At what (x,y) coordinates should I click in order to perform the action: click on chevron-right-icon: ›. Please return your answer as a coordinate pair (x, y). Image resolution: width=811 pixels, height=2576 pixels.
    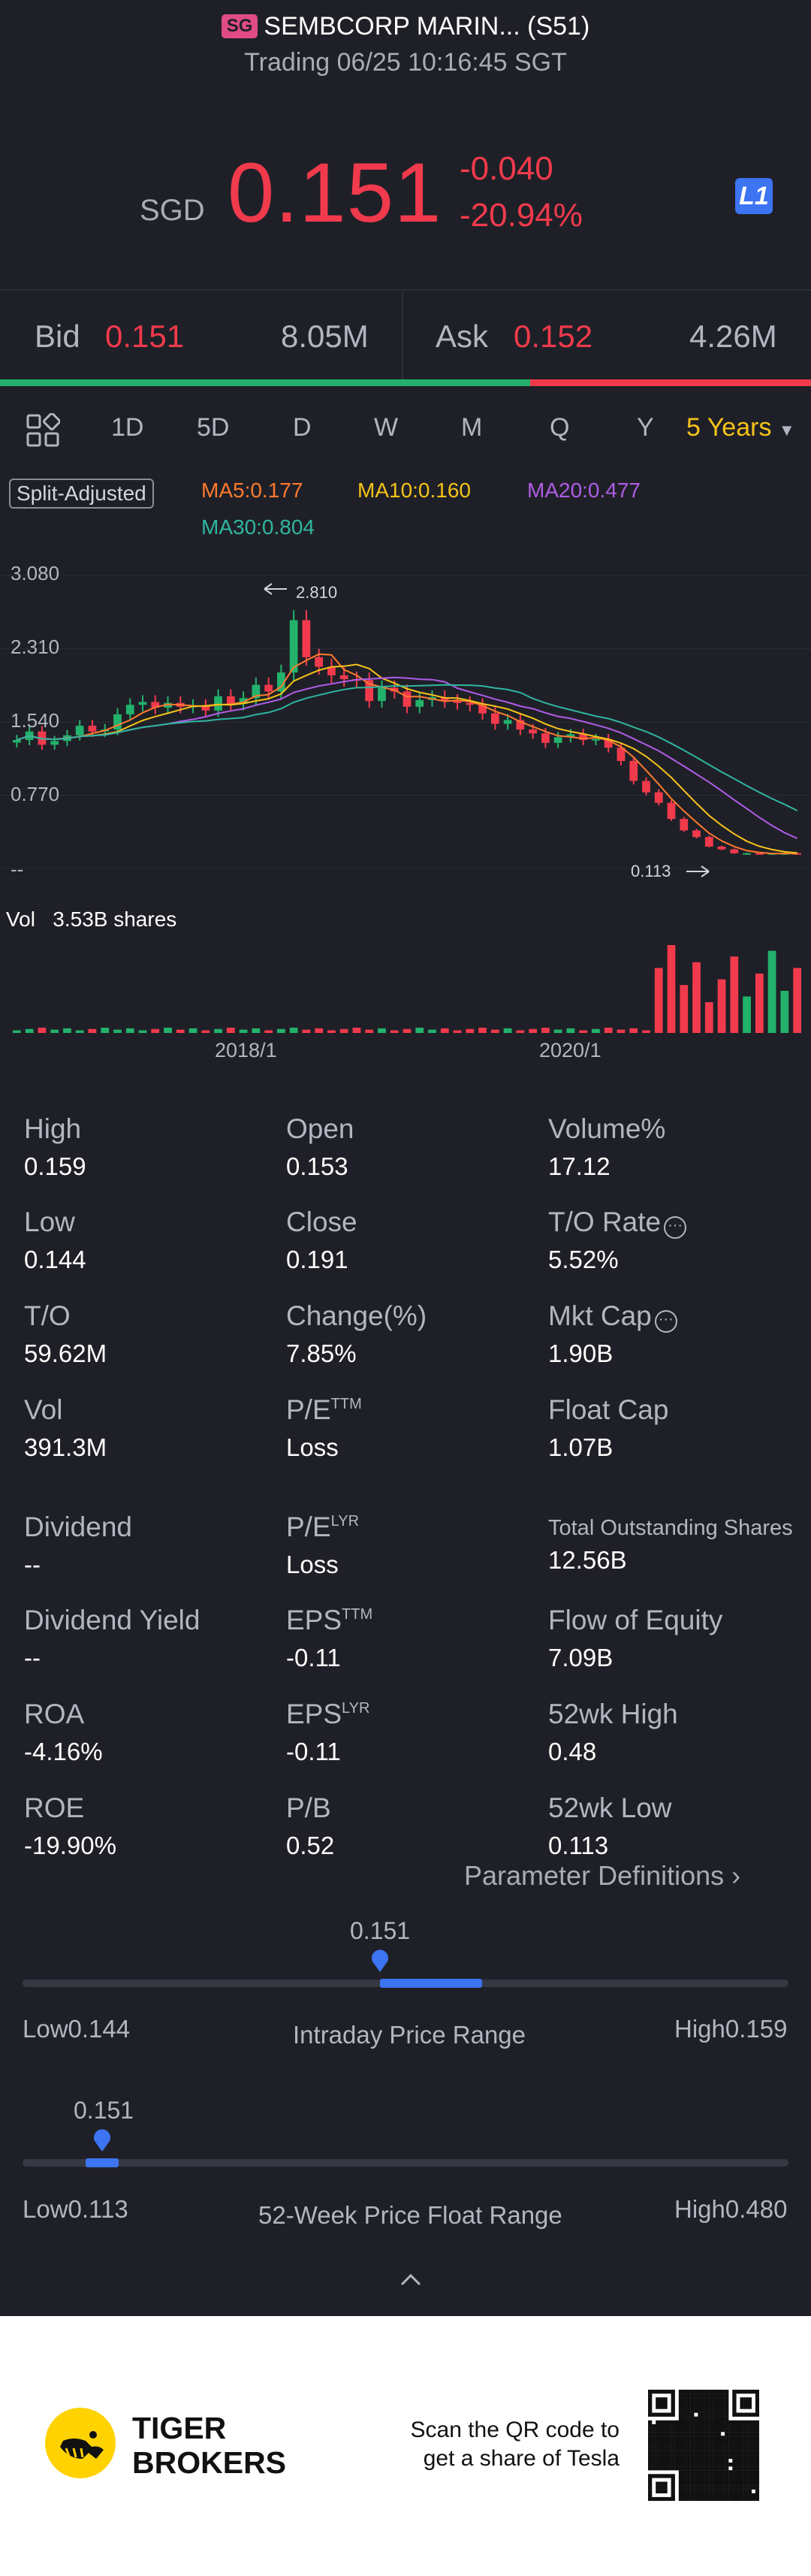
    Looking at the image, I should click on (736, 1875).